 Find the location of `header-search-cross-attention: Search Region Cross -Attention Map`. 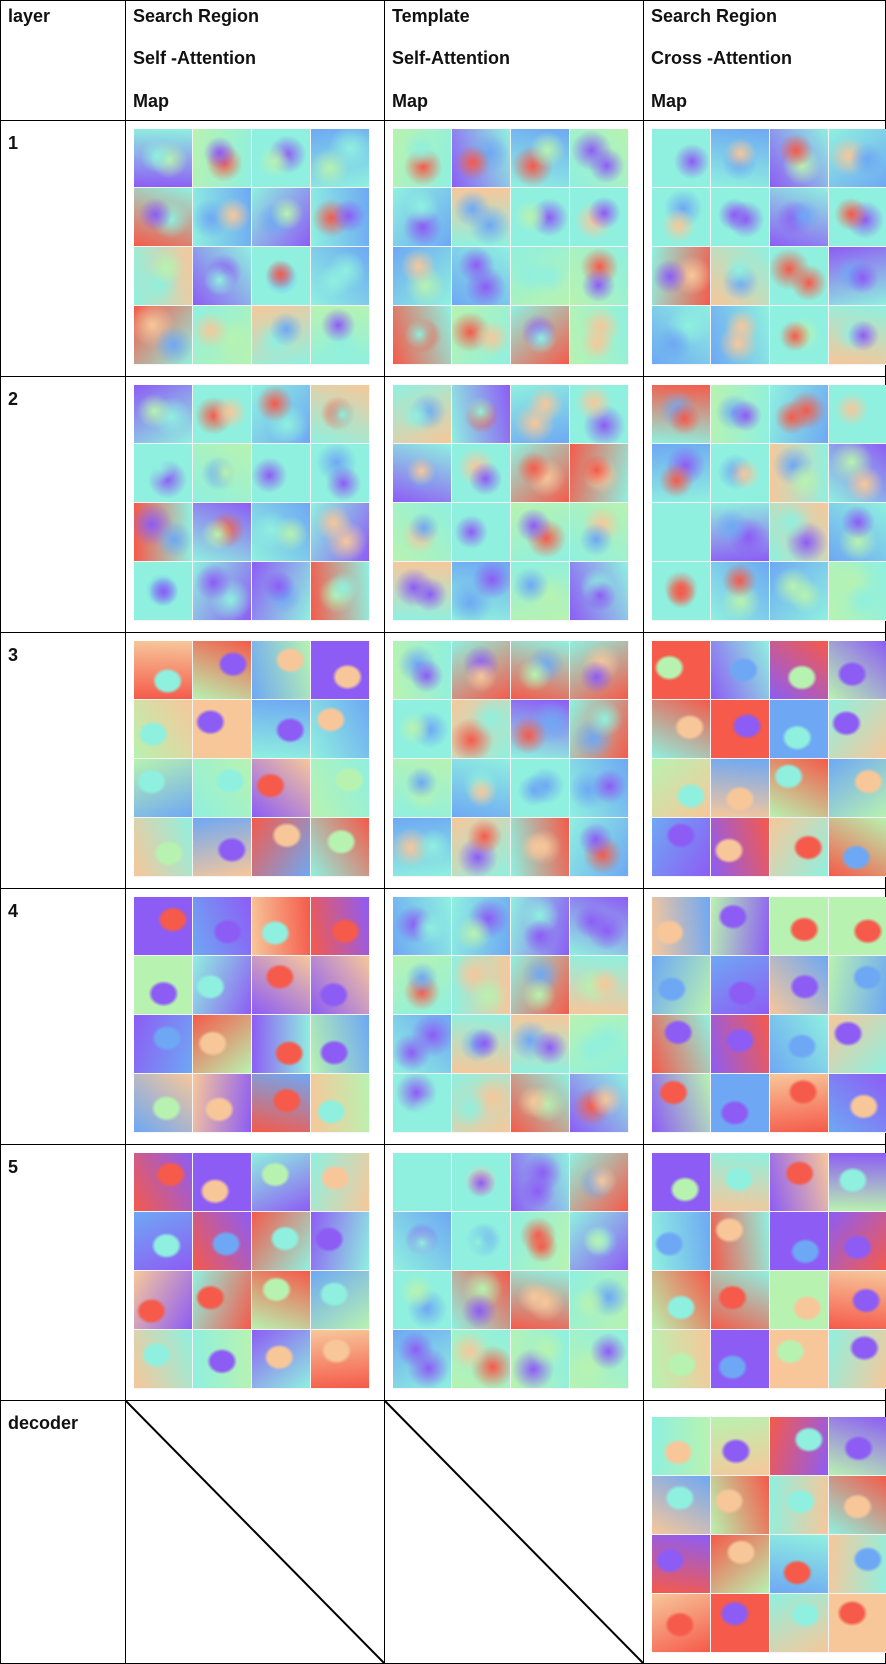

header-search-cross-attention: Search Region Cross -Attention Map is located at coordinates (764, 60).